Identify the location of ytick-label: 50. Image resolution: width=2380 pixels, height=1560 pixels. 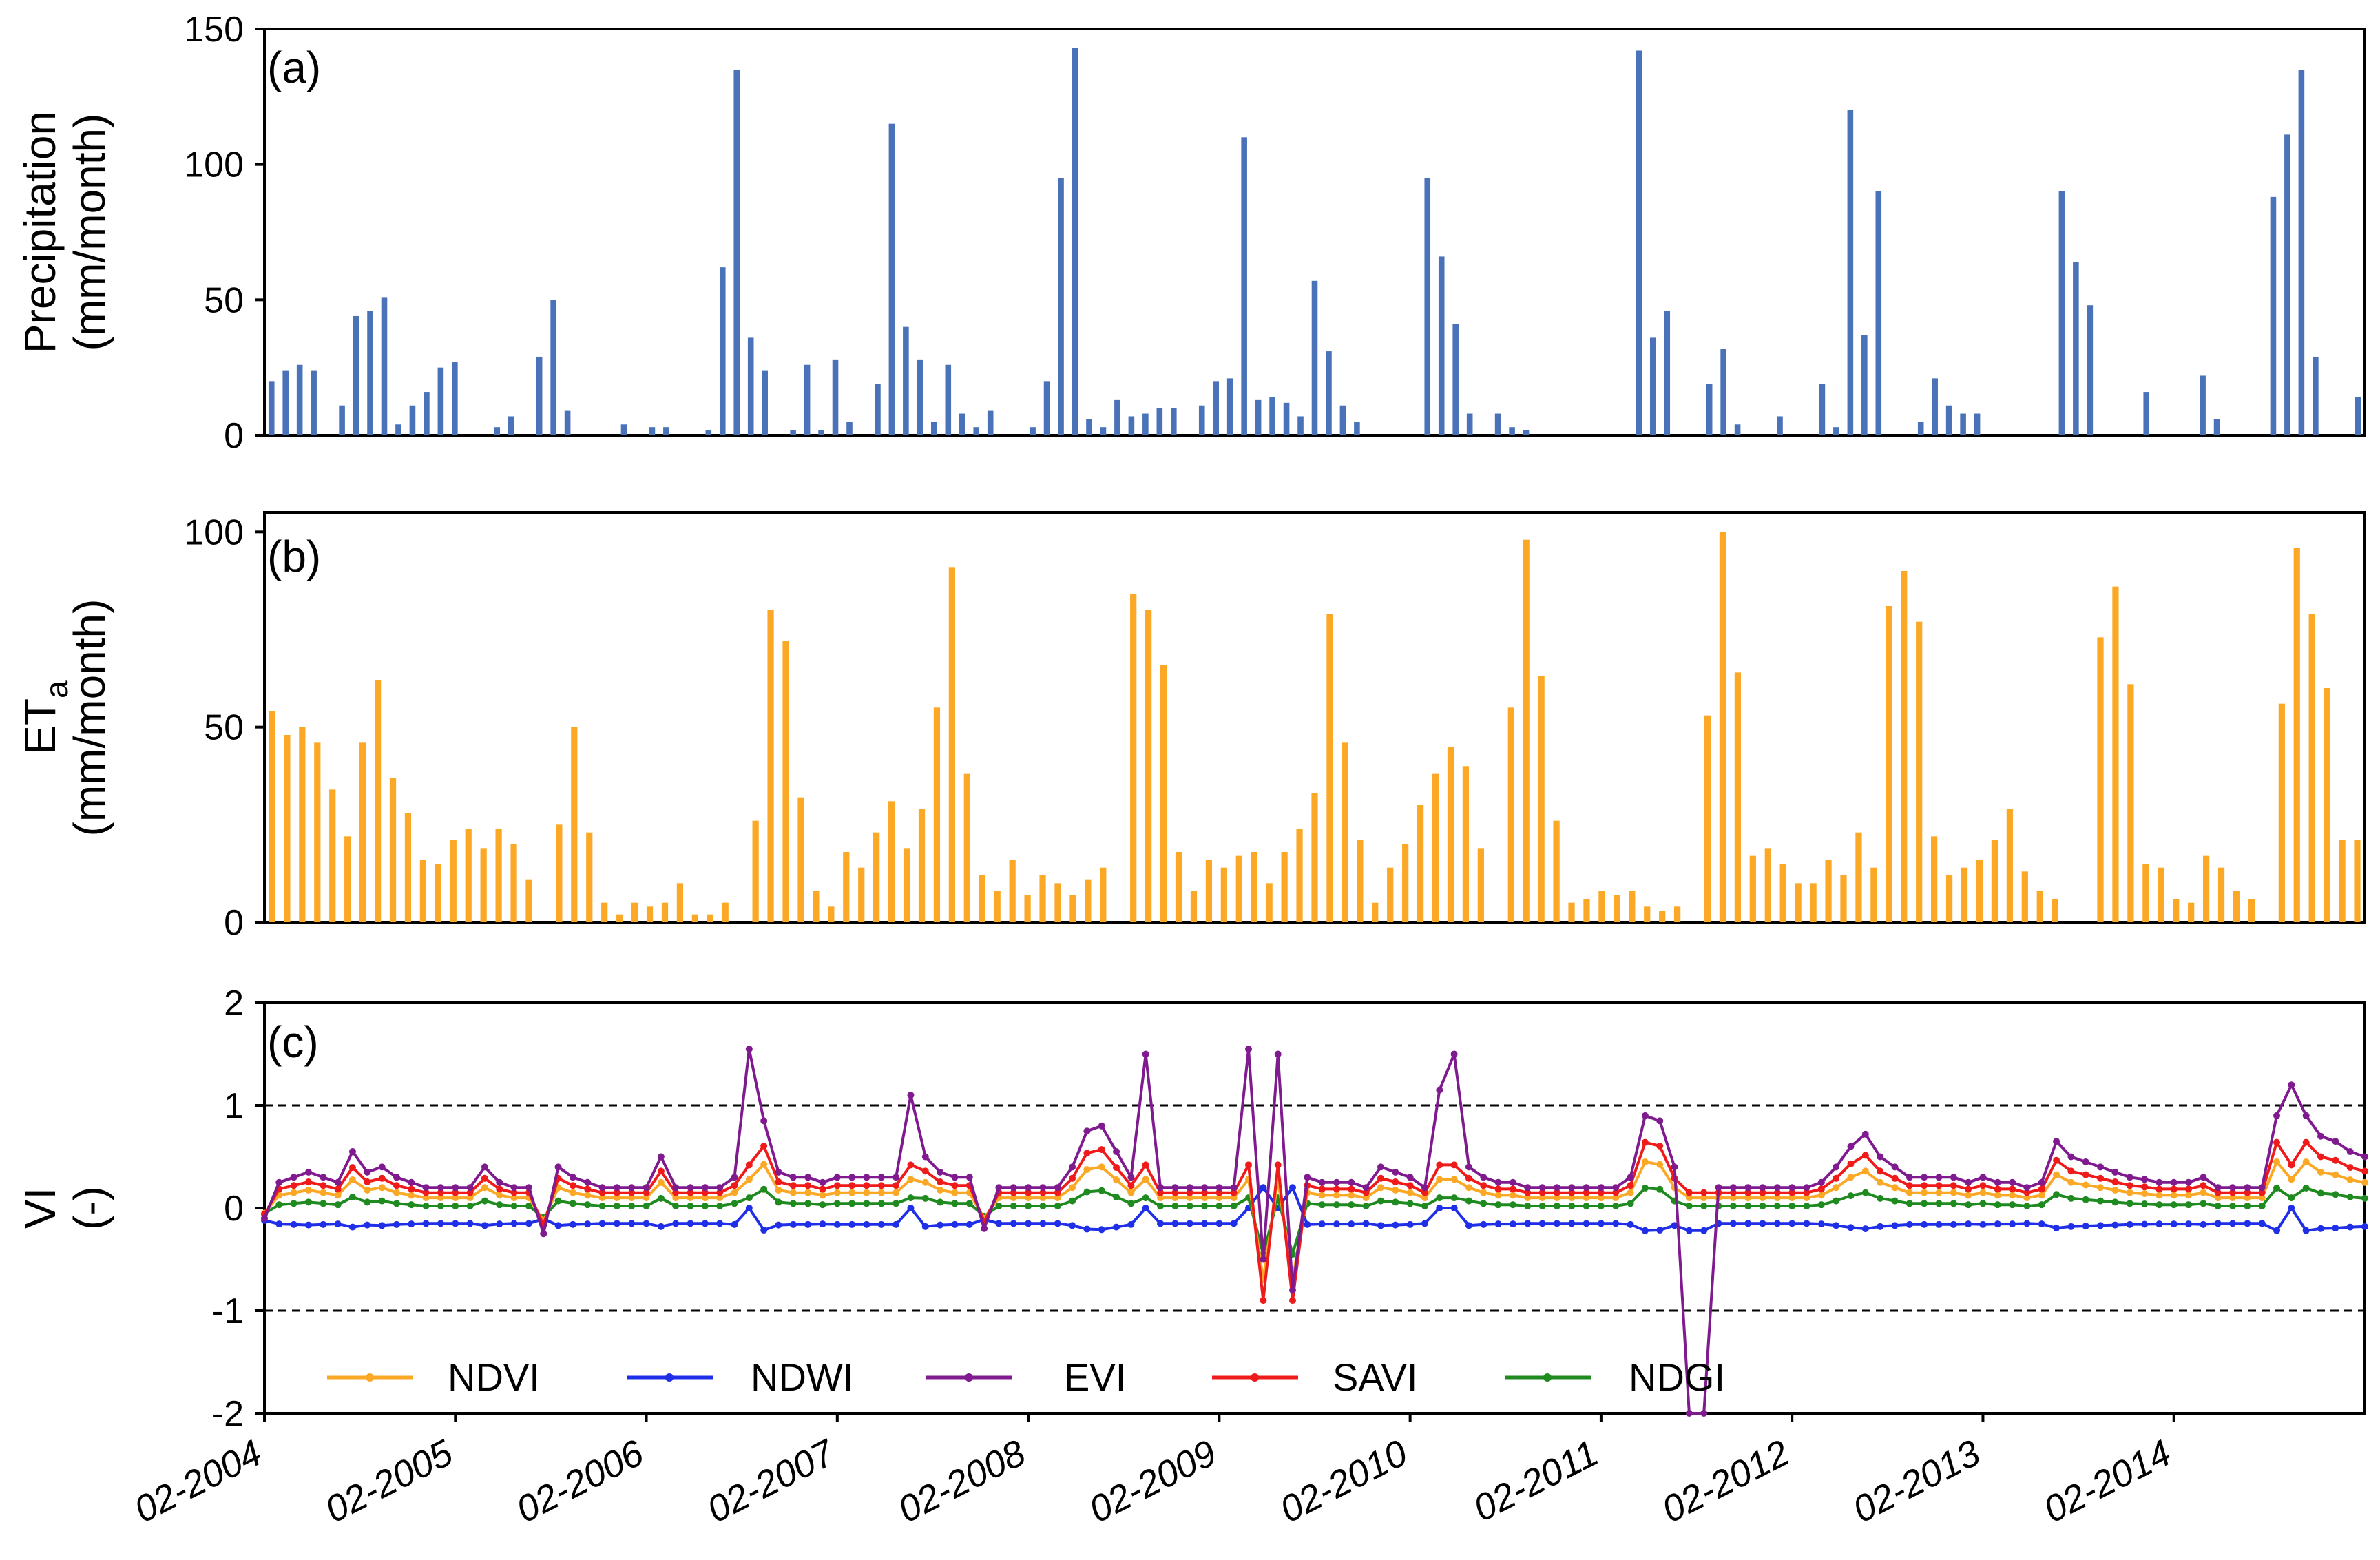
(224, 300).